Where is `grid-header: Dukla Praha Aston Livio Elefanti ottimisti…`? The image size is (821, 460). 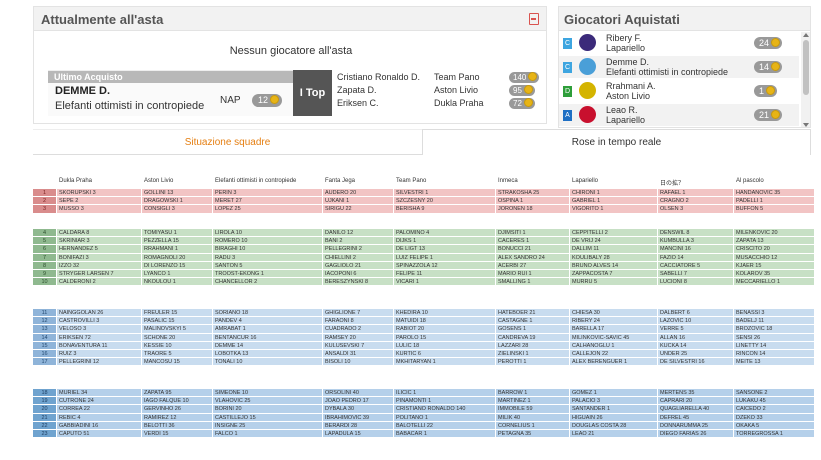
grid-header: Dukla Praha Aston Livio Elefanti ottimisti… is located at coordinates (423, 182).